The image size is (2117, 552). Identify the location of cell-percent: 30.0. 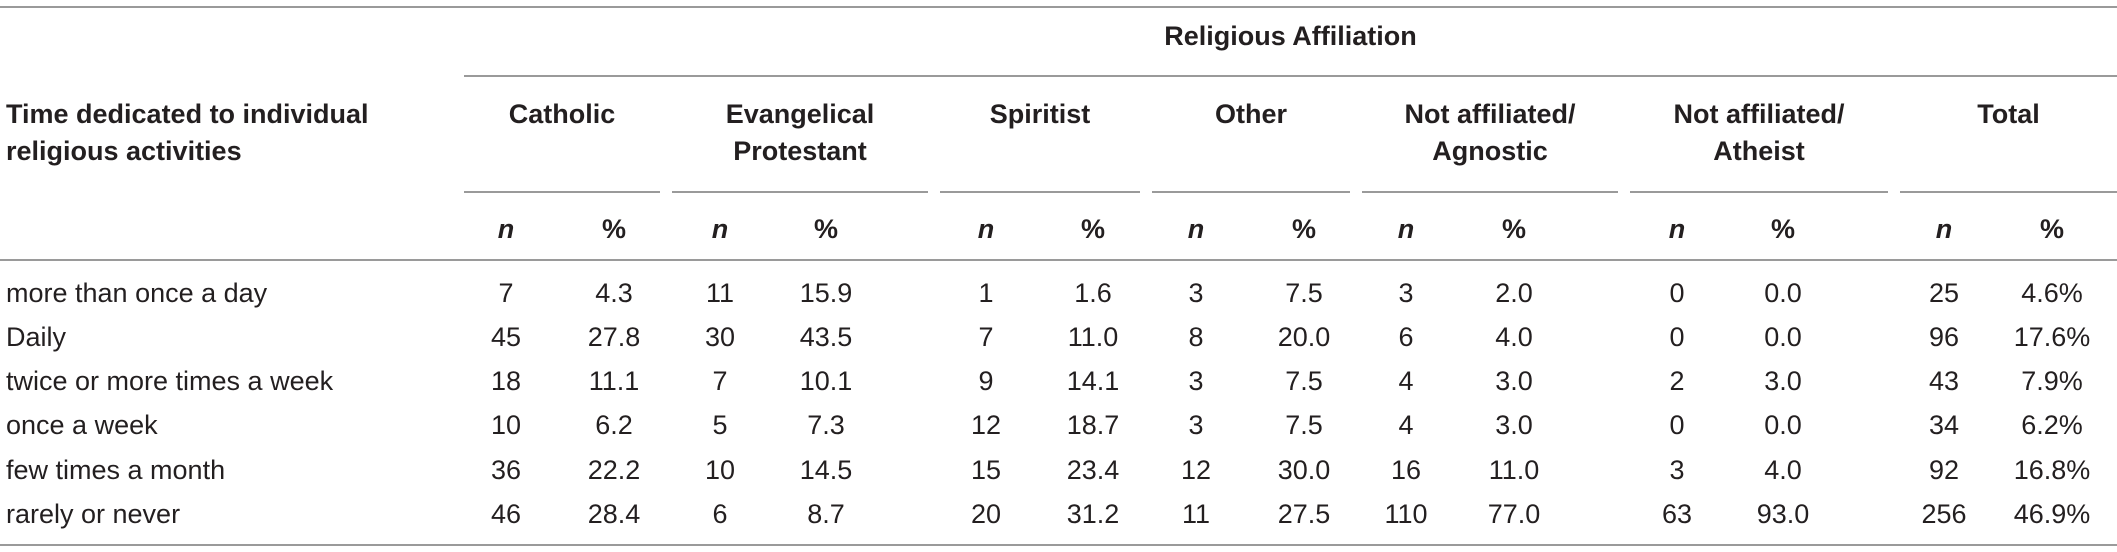
(1304, 470).